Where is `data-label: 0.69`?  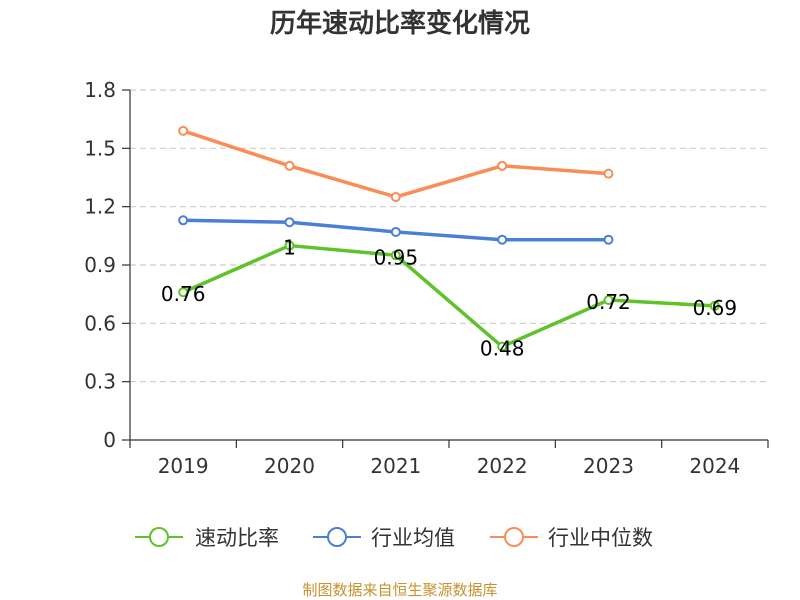
data-label: 0.69 is located at coordinates (715, 308).